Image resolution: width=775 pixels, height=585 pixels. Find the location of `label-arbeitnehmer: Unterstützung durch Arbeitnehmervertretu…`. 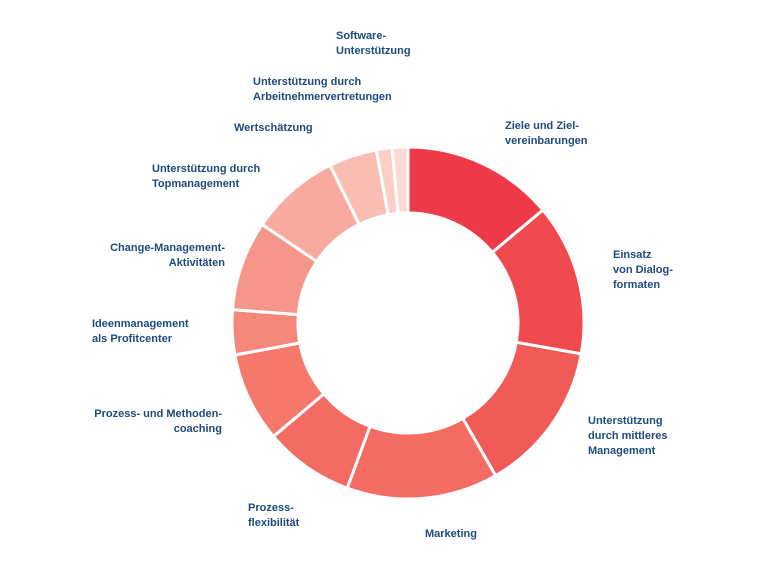

label-arbeitnehmer: Unterstützung durch Arbeitnehmervertretu… is located at coordinates (322, 89).